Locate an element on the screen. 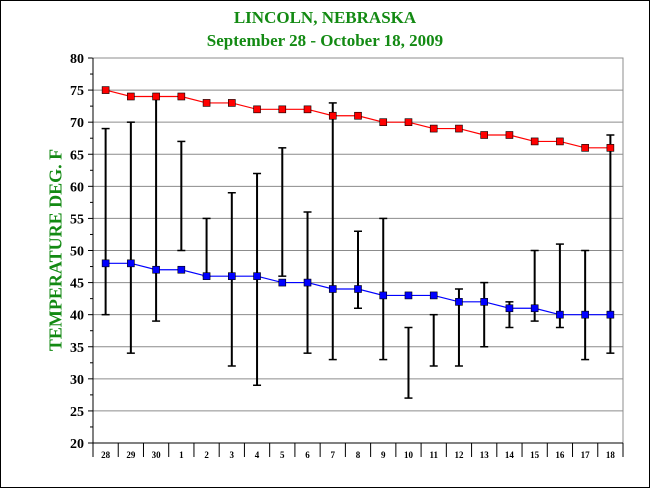 The width and height of the screenshot is (650, 488). y-tick-label: 65 is located at coordinates (77, 155).